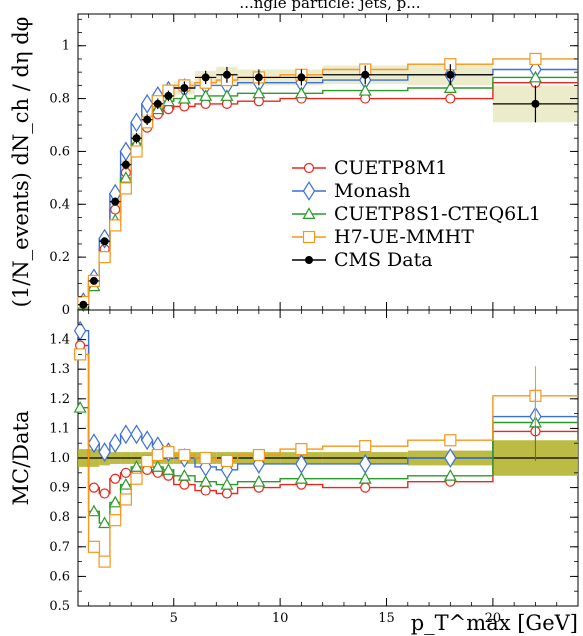 This screenshot has height=636, width=583. What do you see at coordinates (66, 46) in the screenshot?
I see `main-y-tick-label: 1` at bounding box center [66, 46].